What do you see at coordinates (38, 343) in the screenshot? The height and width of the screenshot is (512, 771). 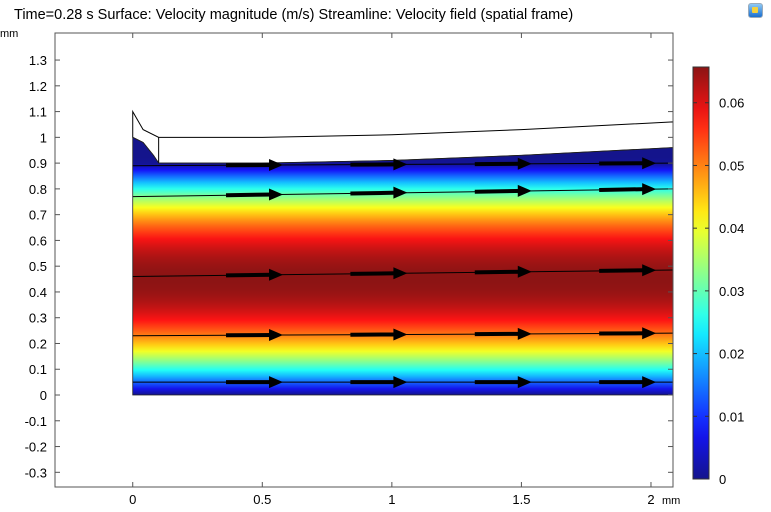 I see `y-tick-label: 0.2` at bounding box center [38, 343].